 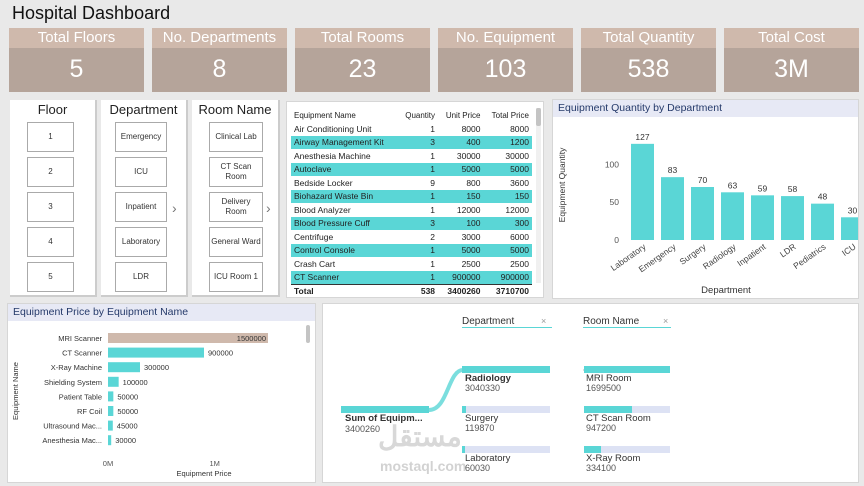 What do you see at coordinates (333, 128) in the screenshot?
I see `table-cell: Air Conditioning Unit` at bounding box center [333, 128].